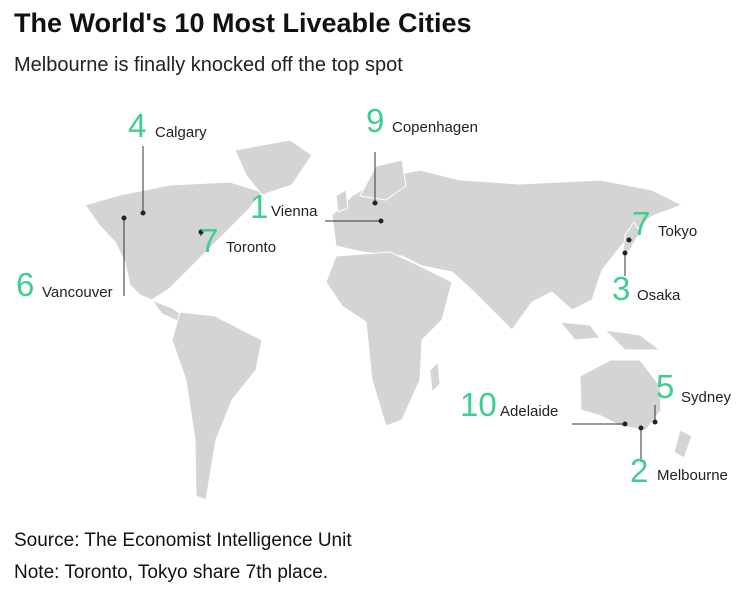 The width and height of the screenshot is (753, 592). I want to click on city-name: Adelaide, so click(529, 411).